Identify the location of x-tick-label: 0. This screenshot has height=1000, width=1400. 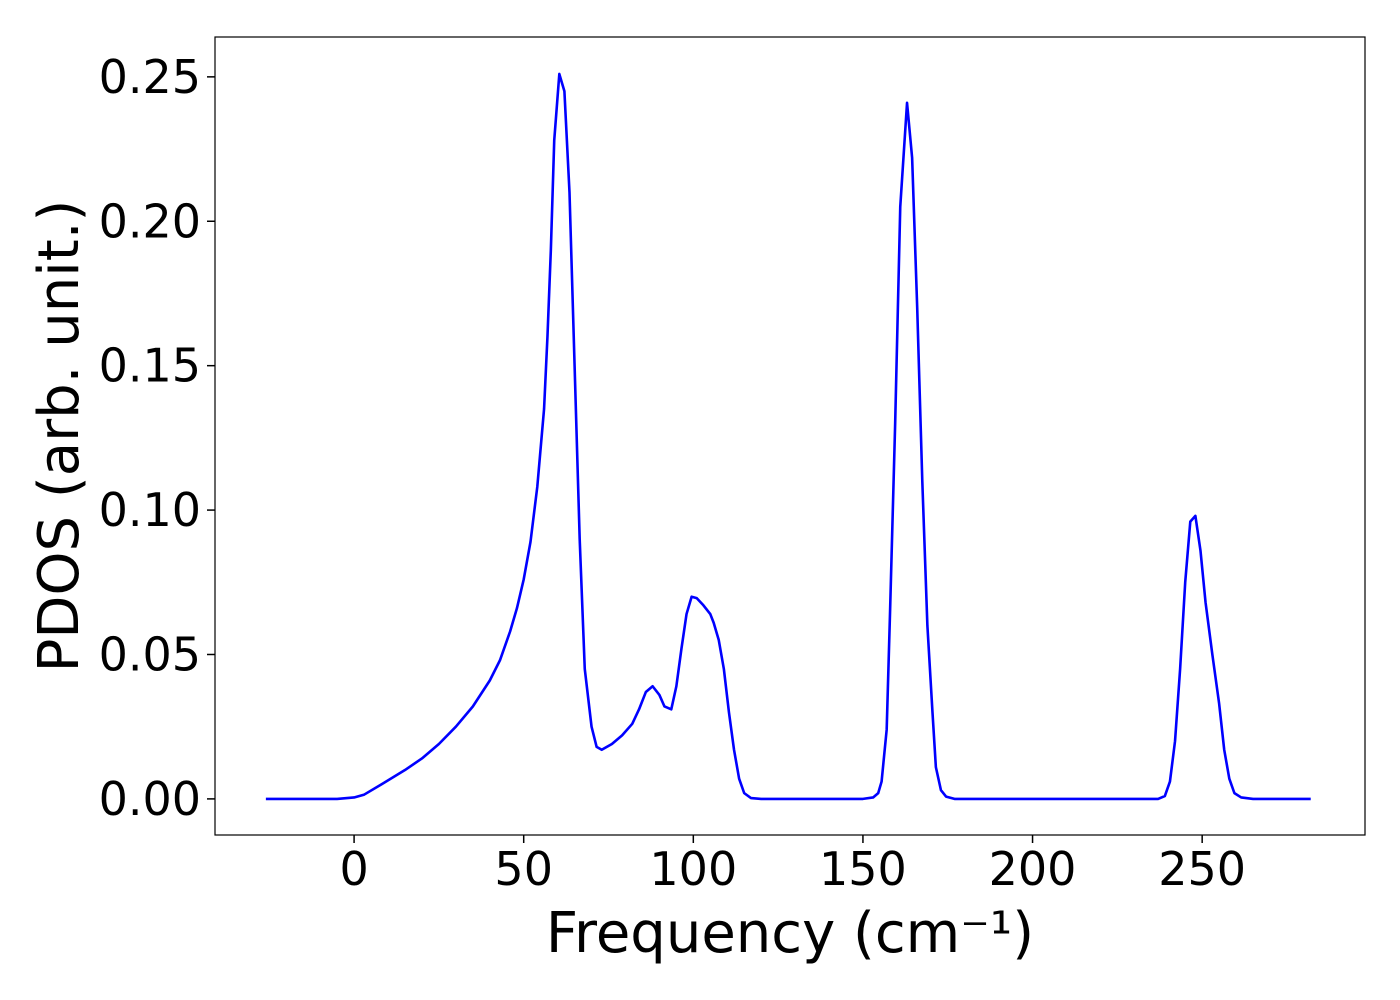
(353, 869).